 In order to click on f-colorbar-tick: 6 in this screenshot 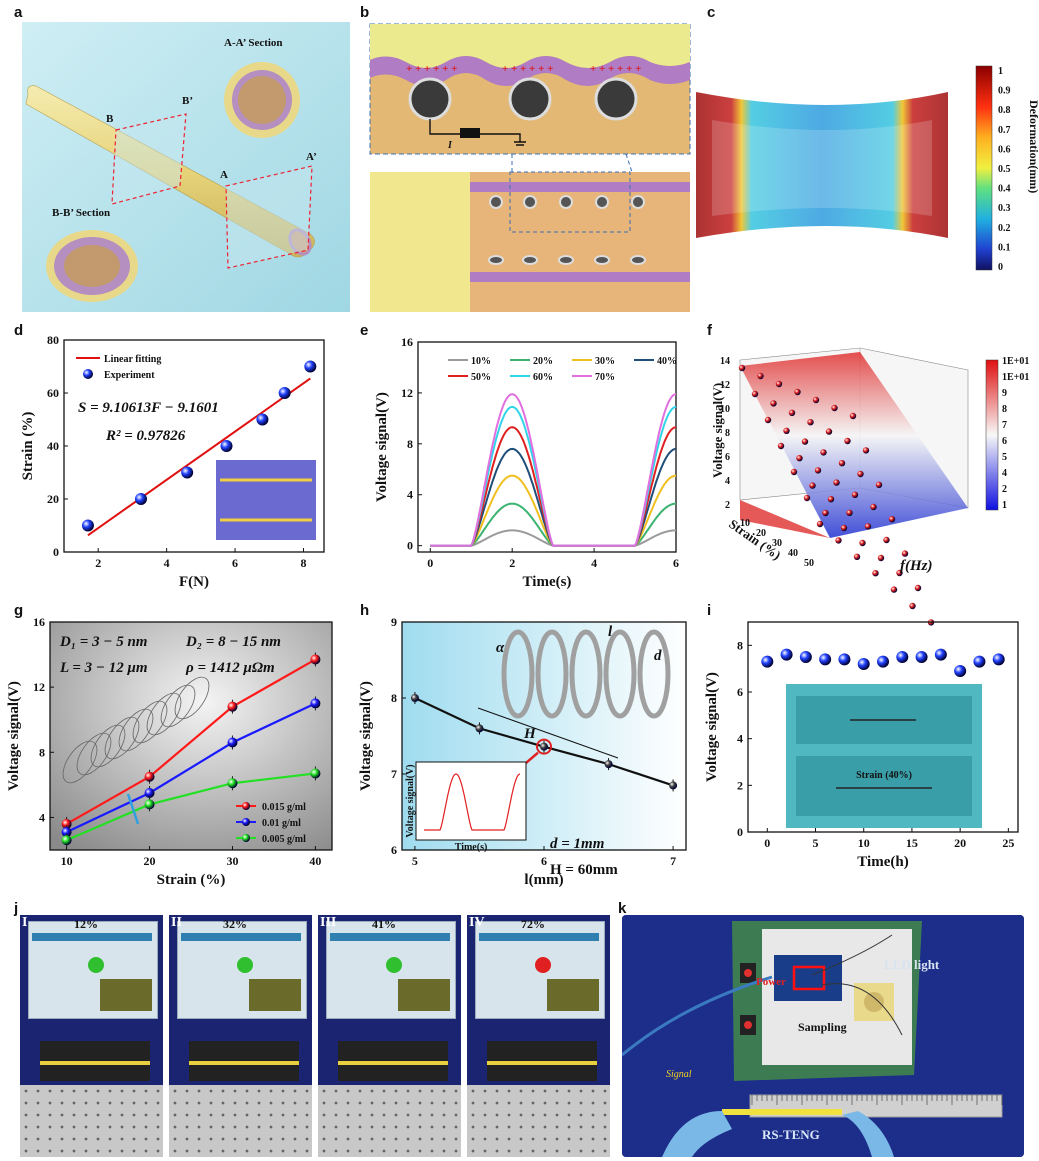, I will do `click(1004, 441)`.